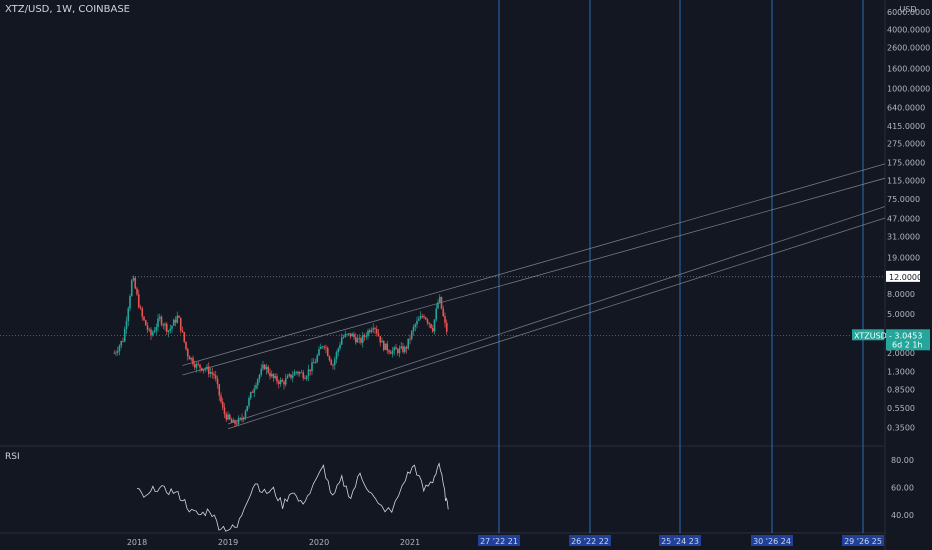 Image resolution: width=932 pixels, height=550 pixels. Describe the element at coordinates (902, 488) in the screenshot. I see `rsi-tick-label-1: 60.00` at that location.